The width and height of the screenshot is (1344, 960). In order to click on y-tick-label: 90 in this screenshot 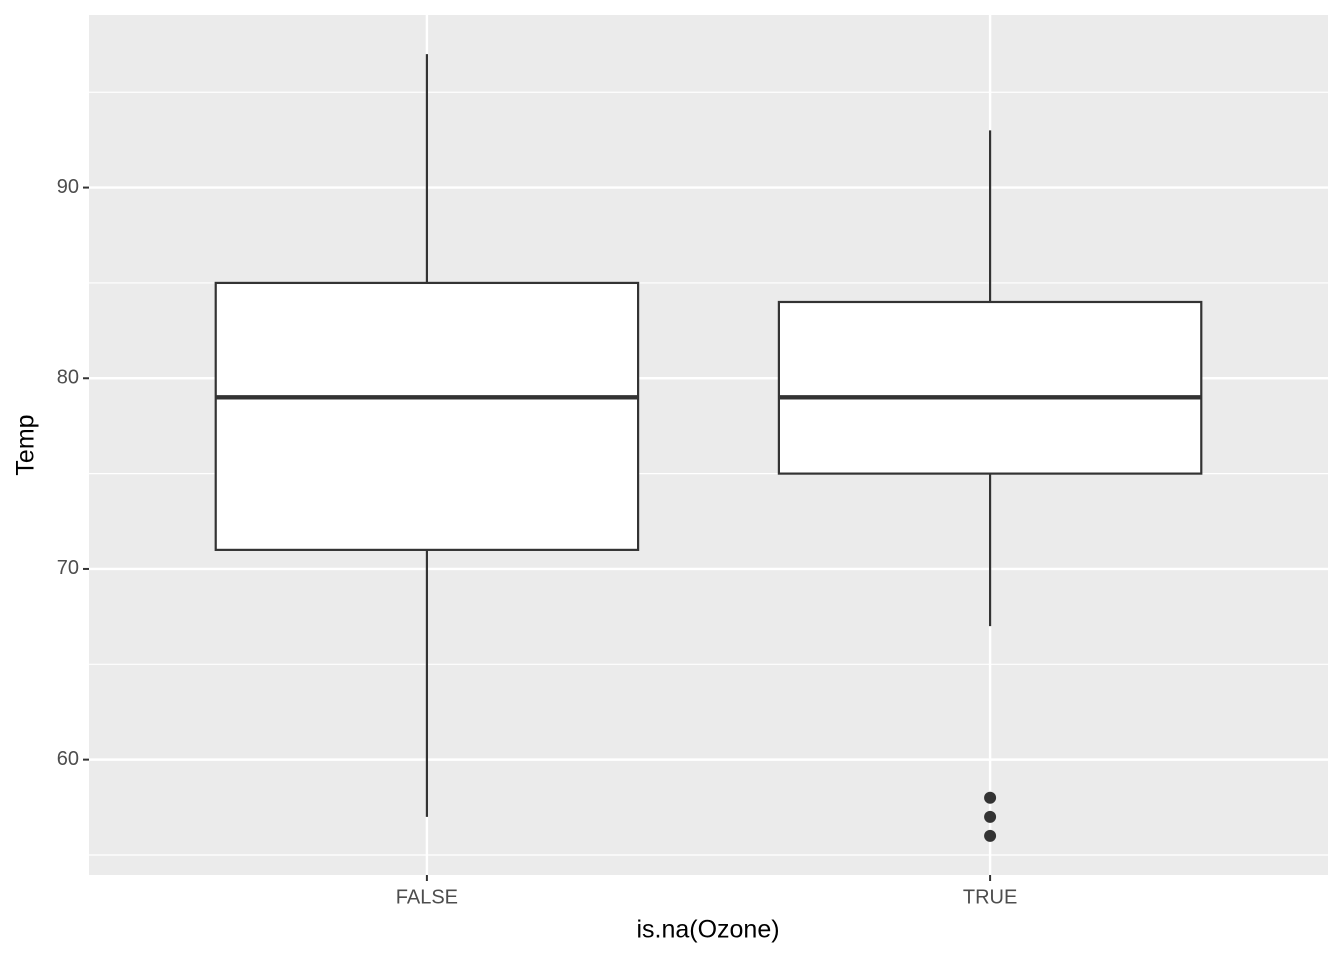, I will do `click(68, 187)`.